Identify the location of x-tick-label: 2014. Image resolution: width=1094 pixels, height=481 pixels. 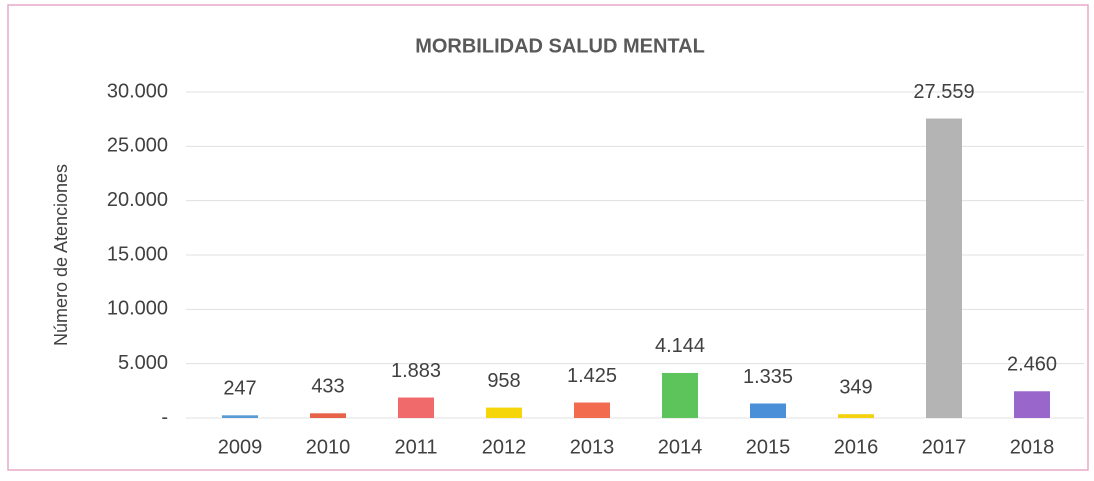
(680, 447).